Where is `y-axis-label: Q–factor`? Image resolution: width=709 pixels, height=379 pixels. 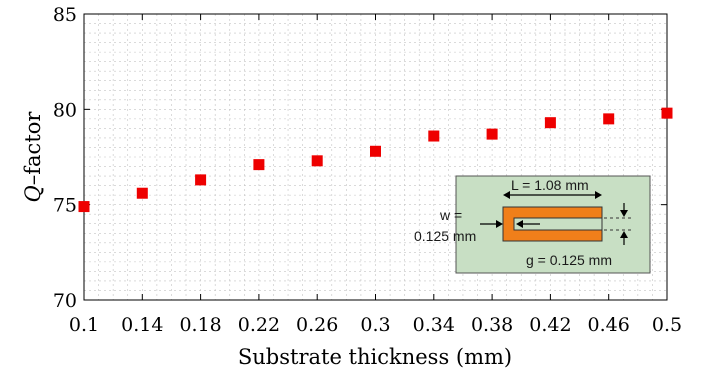 y-axis-label: Q–factor is located at coordinates (33, 157).